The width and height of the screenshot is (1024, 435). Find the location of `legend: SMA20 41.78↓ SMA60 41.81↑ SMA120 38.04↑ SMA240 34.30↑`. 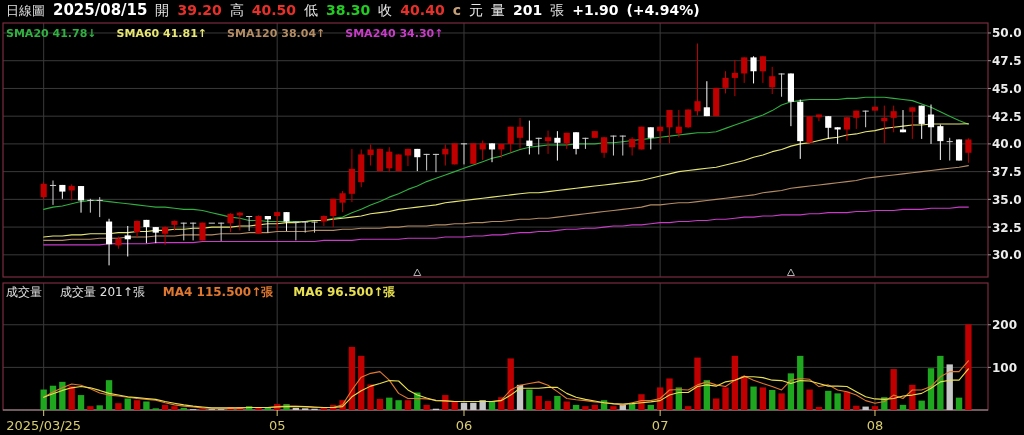

legend: SMA20 41.78↓ SMA60 41.81↑ SMA120 38.04↑ SMA240 34.30↑ is located at coordinates (225, 33).